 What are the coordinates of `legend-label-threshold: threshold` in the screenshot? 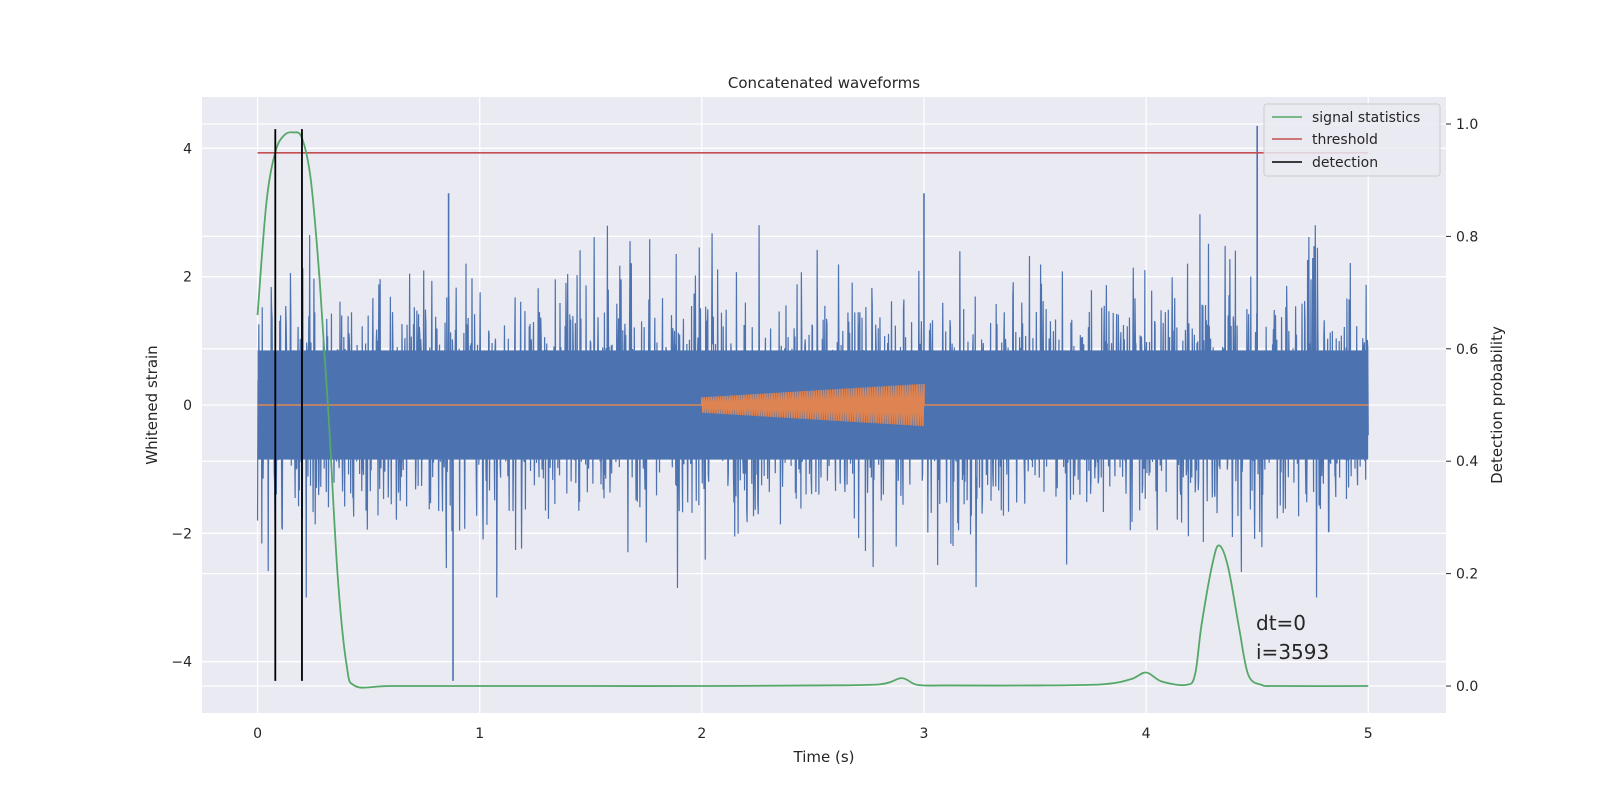 It's located at (1345, 140).